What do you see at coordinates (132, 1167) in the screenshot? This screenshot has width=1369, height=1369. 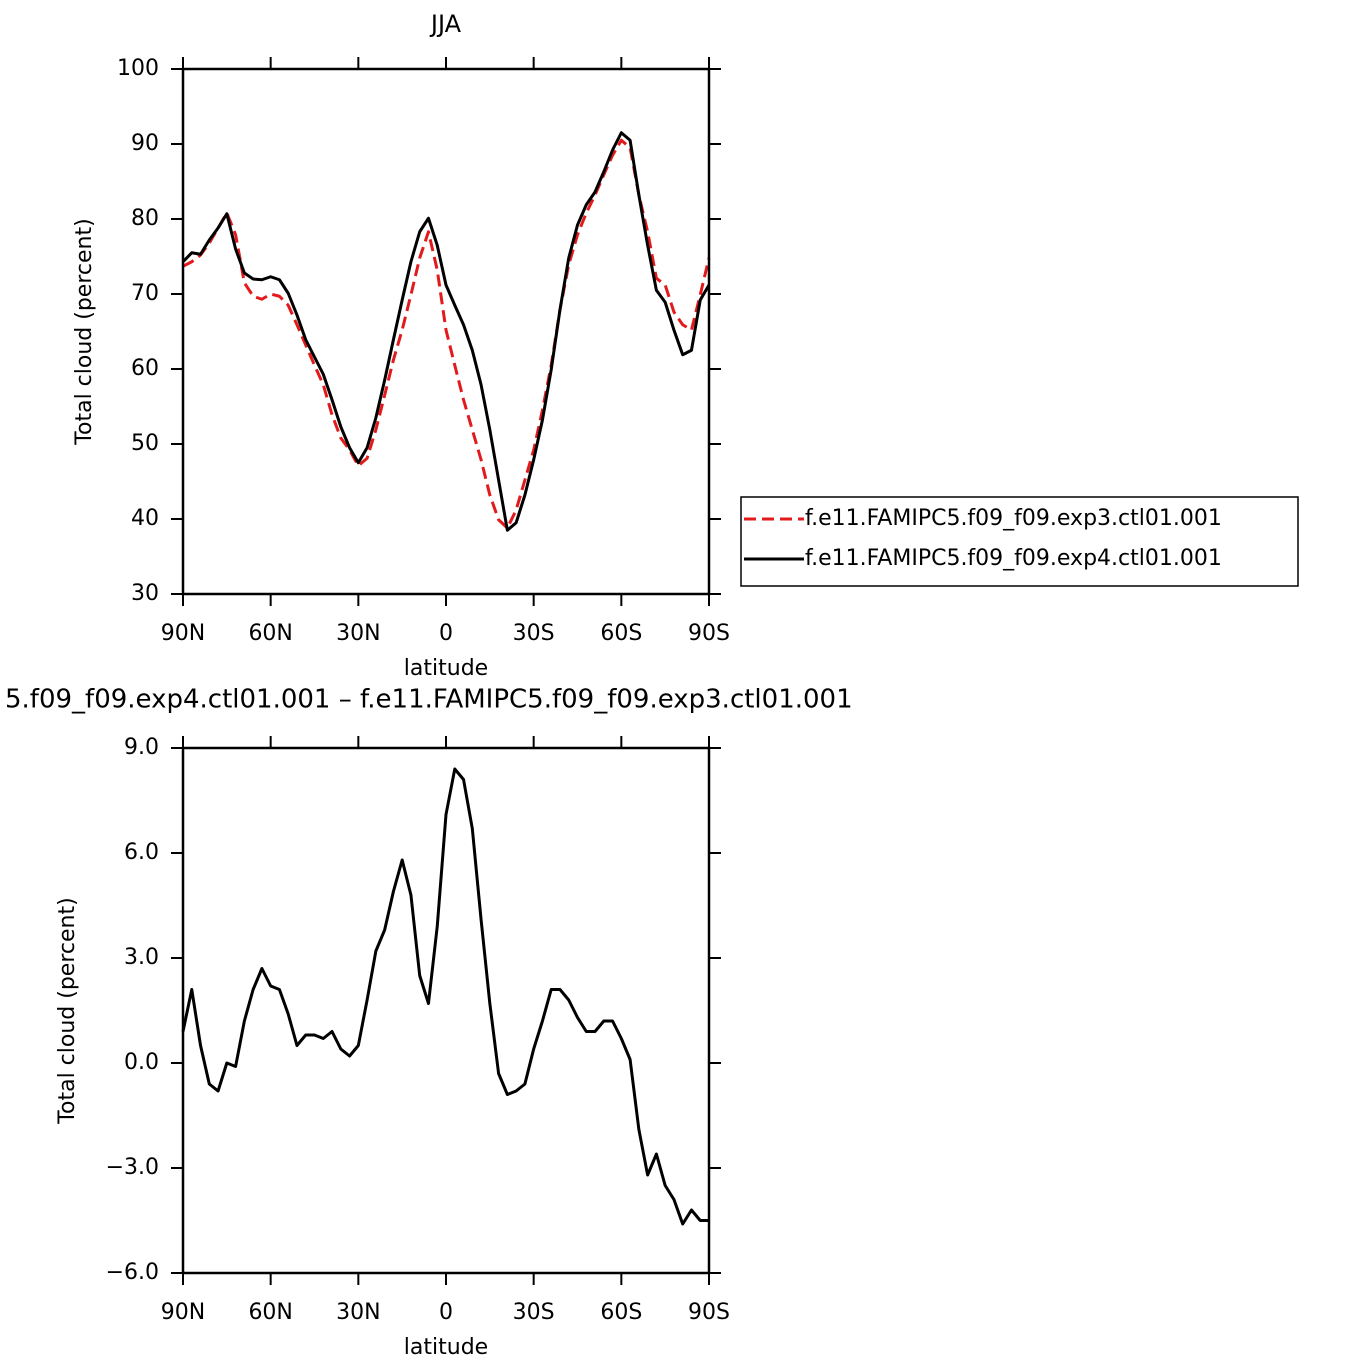 I see `y-tick-label: −3.0` at bounding box center [132, 1167].